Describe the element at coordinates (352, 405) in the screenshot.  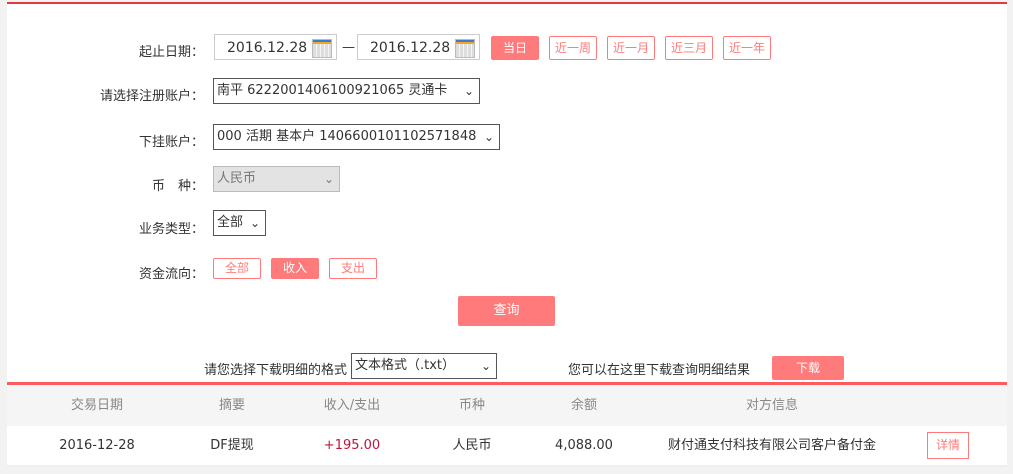
I see `col-amount: 收入/支出` at that location.